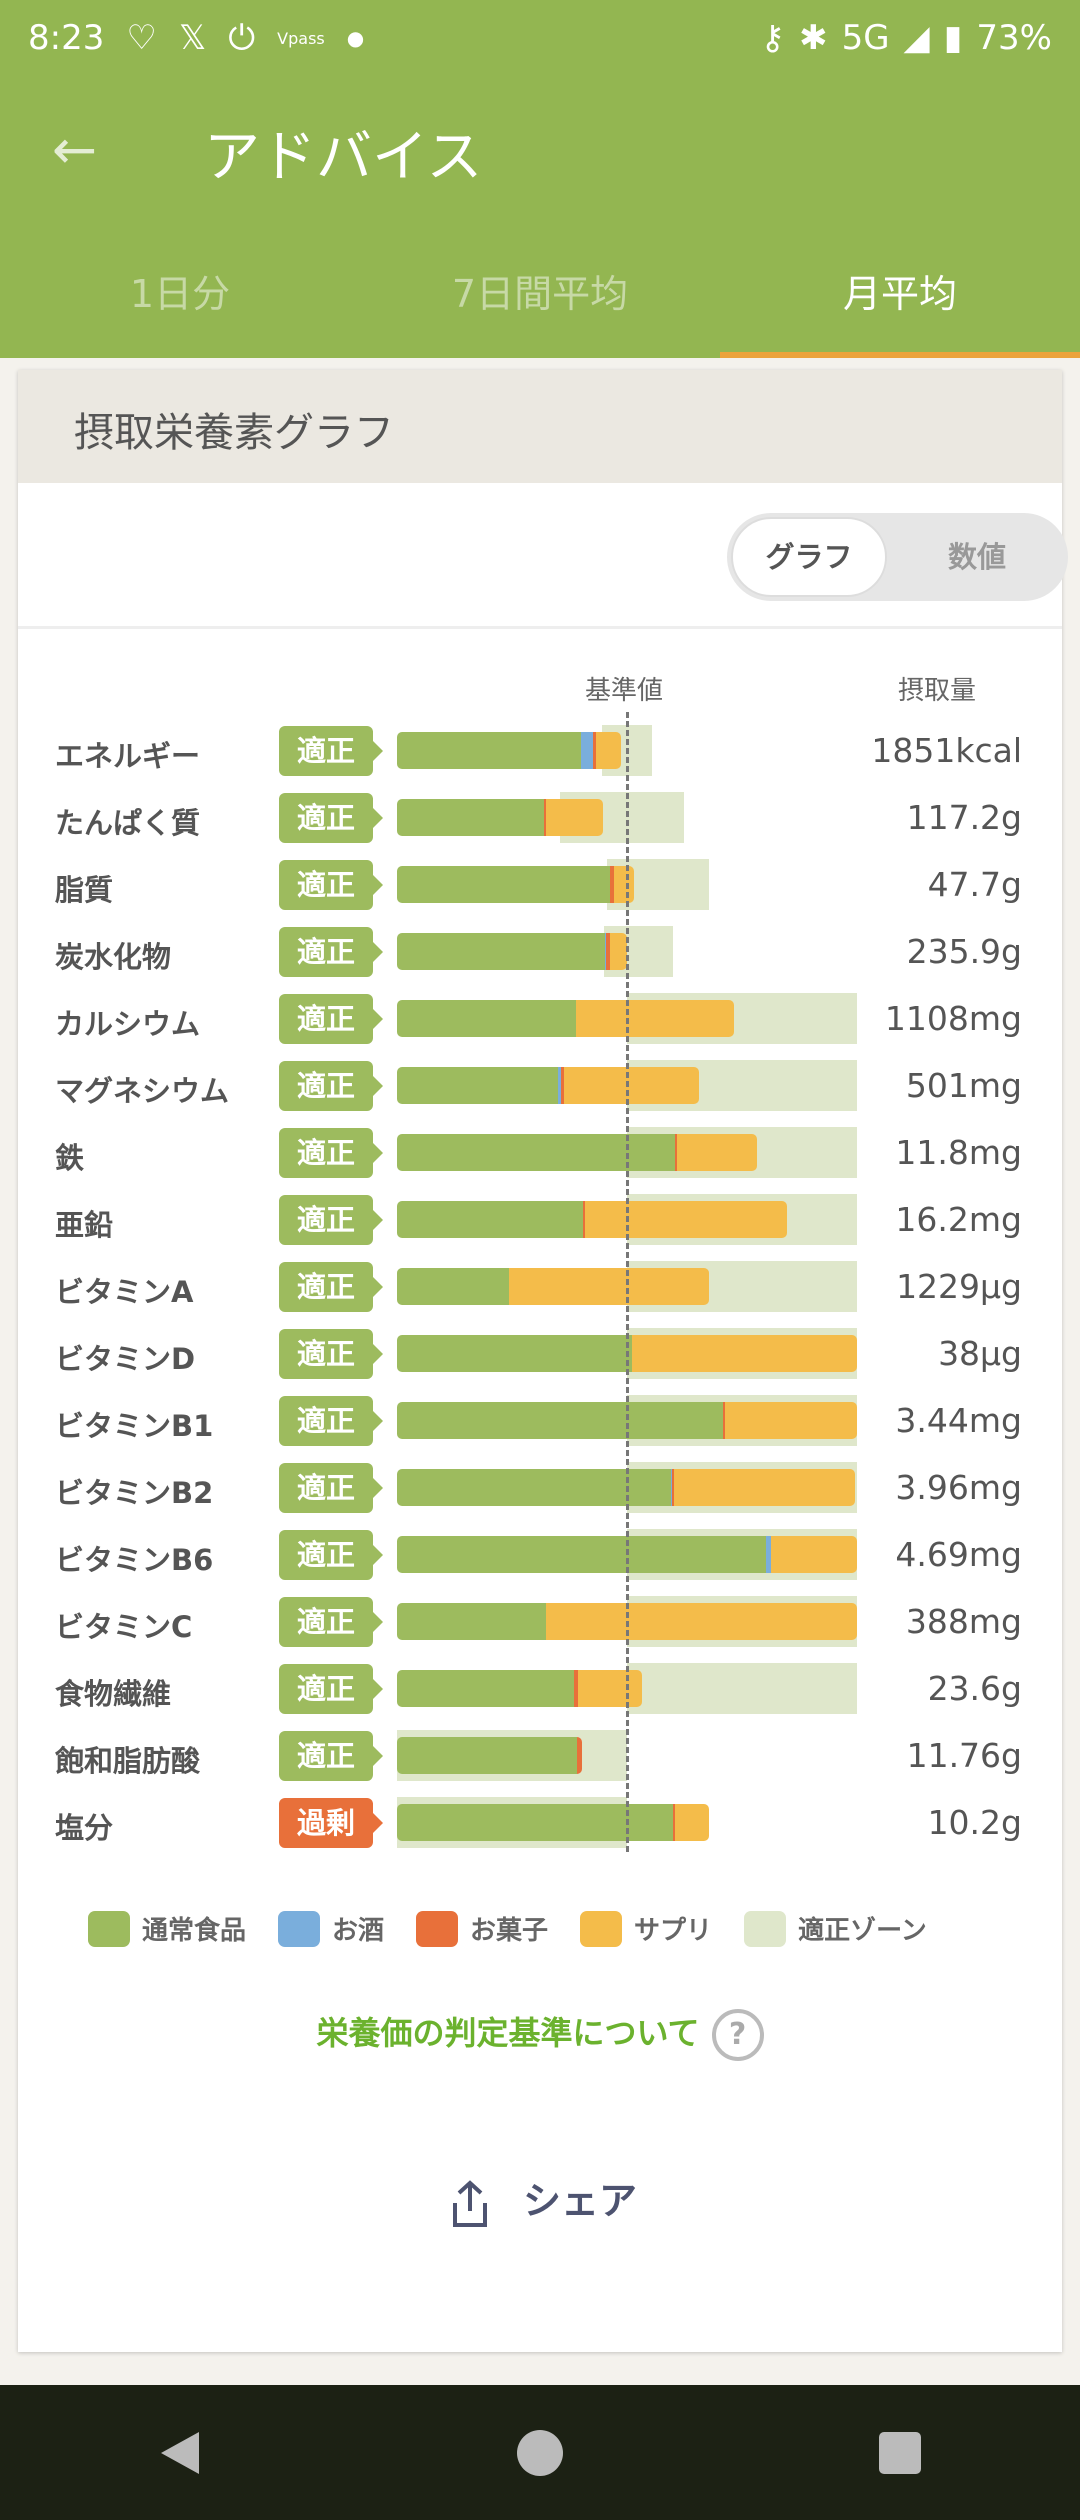 The width and height of the screenshot is (1080, 2520). What do you see at coordinates (507, 1928) in the screenshot?
I see `legend: 通常食品 お酒 お菓子 サプリ 適正ゾーン` at bounding box center [507, 1928].